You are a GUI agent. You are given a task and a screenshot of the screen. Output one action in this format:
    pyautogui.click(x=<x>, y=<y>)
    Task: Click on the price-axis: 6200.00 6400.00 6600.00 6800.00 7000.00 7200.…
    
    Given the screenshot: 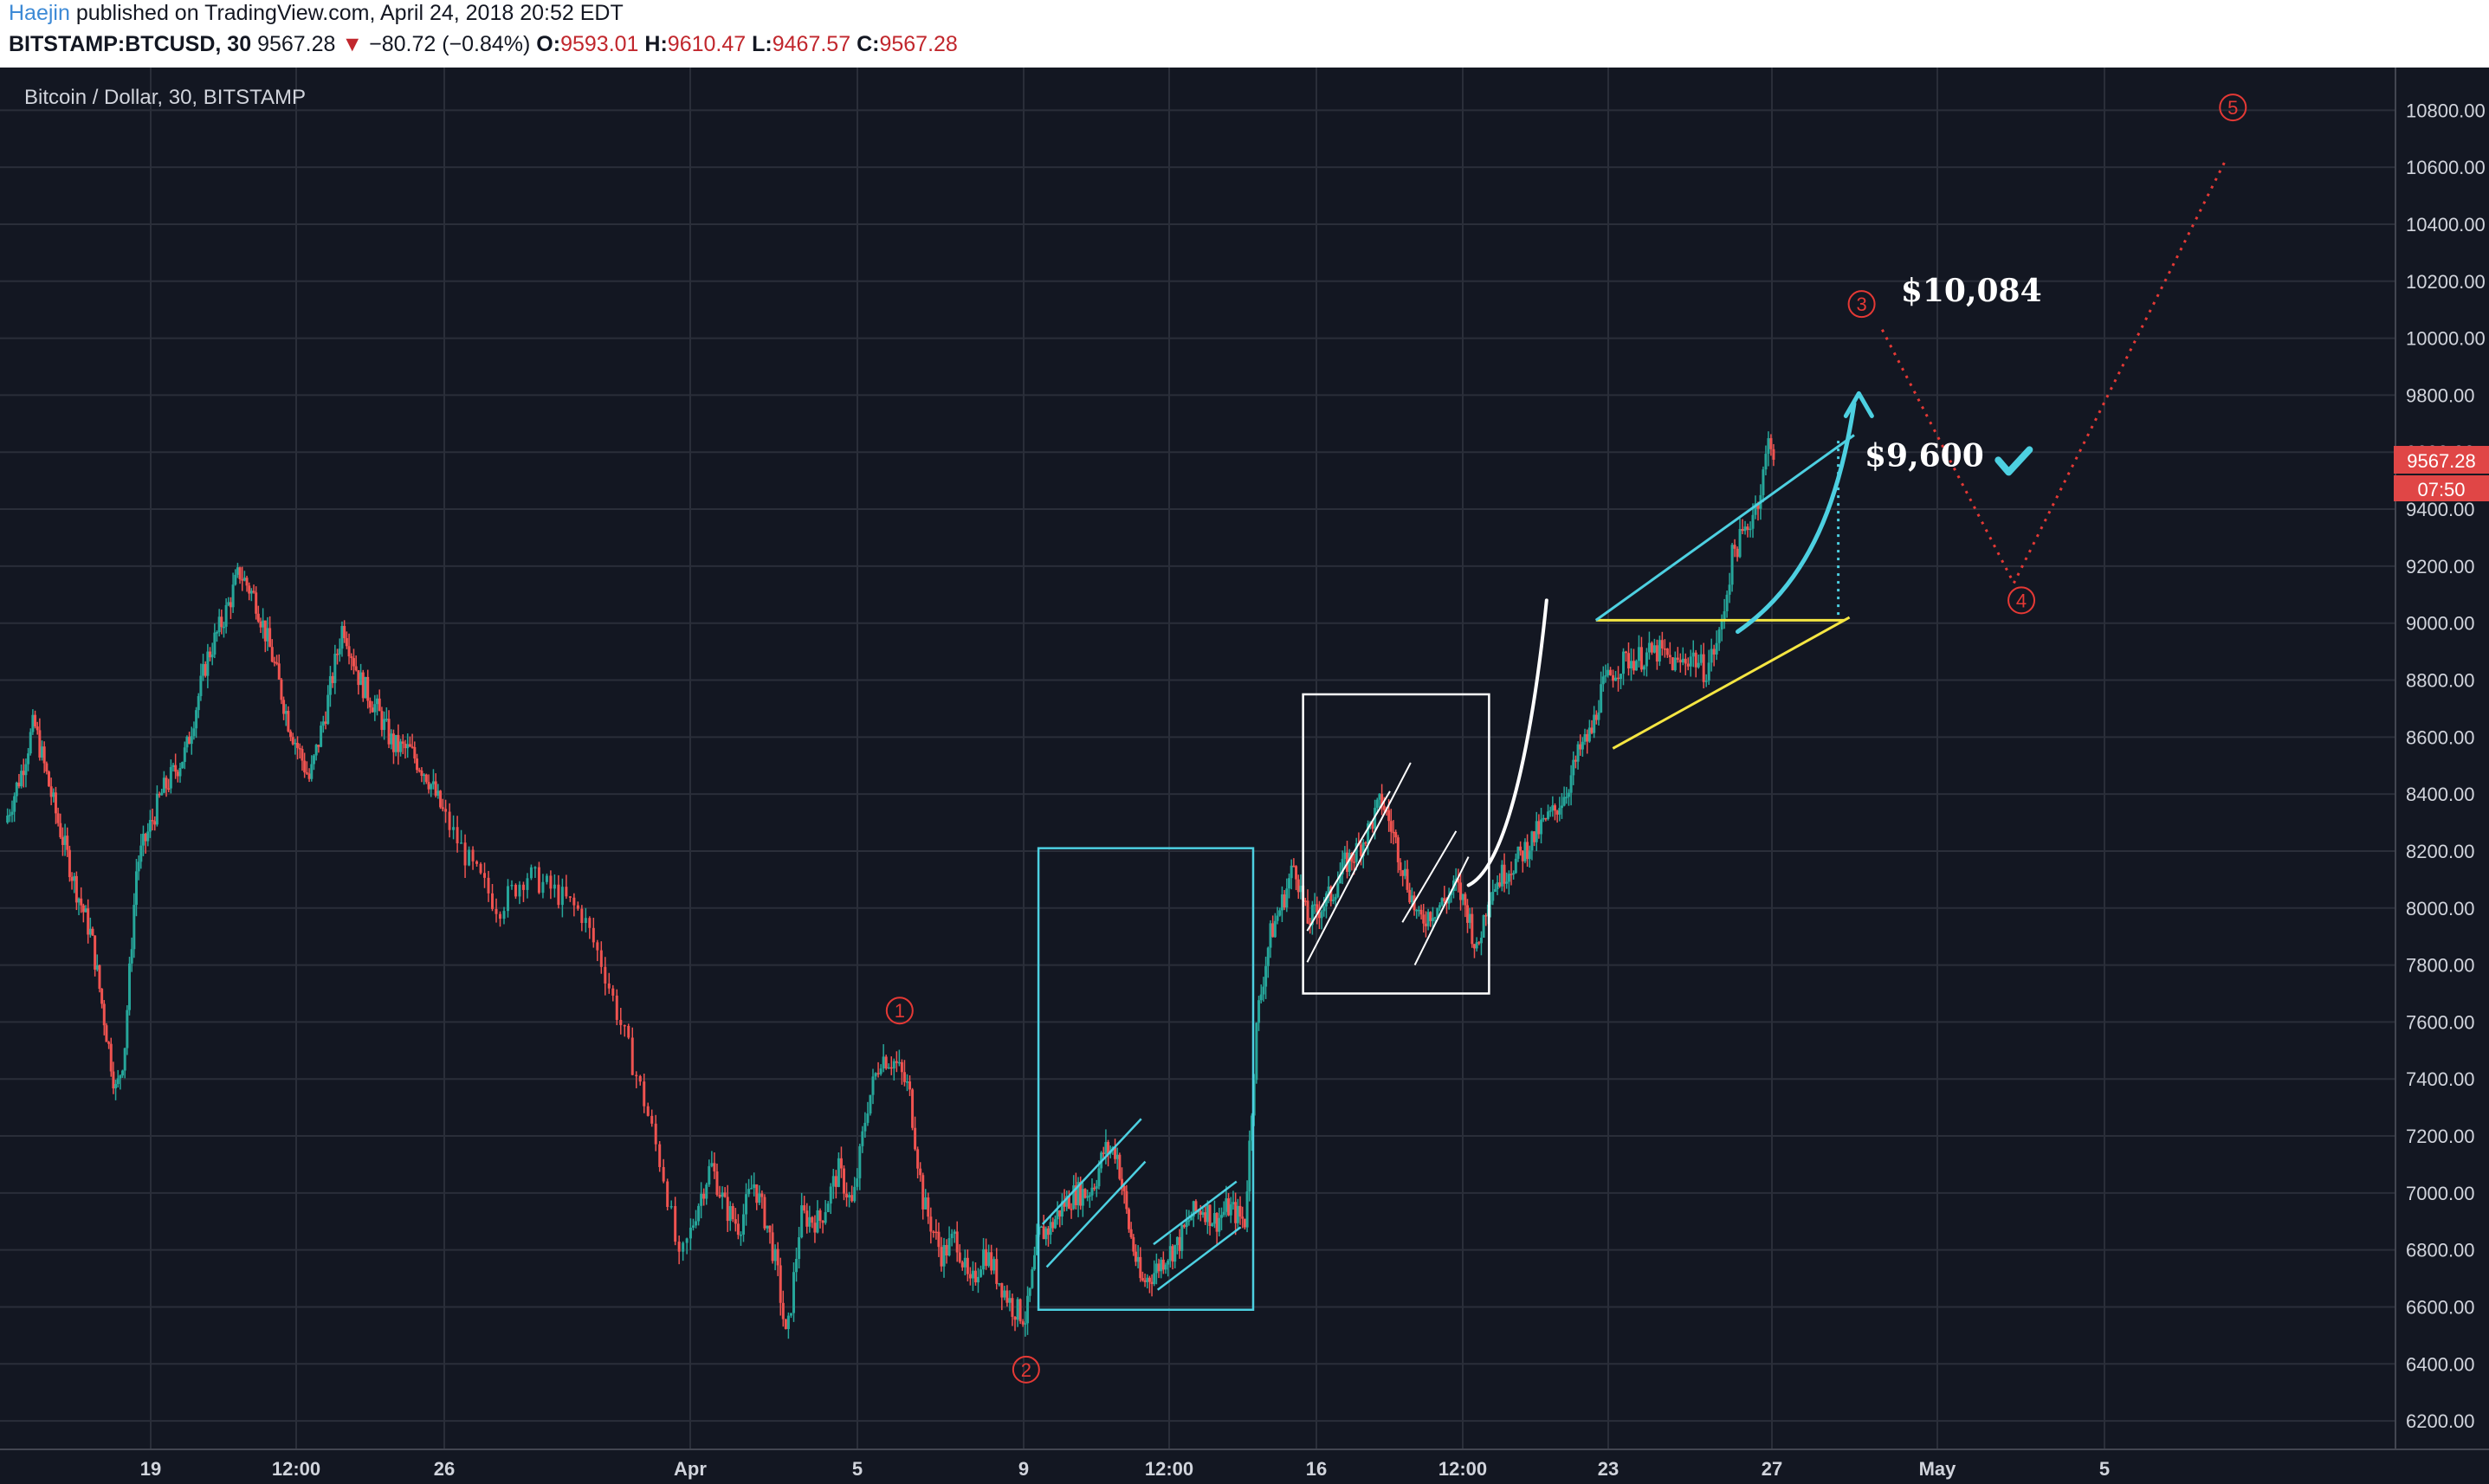 What is the action you would take?
    pyautogui.click(x=2446, y=766)
    